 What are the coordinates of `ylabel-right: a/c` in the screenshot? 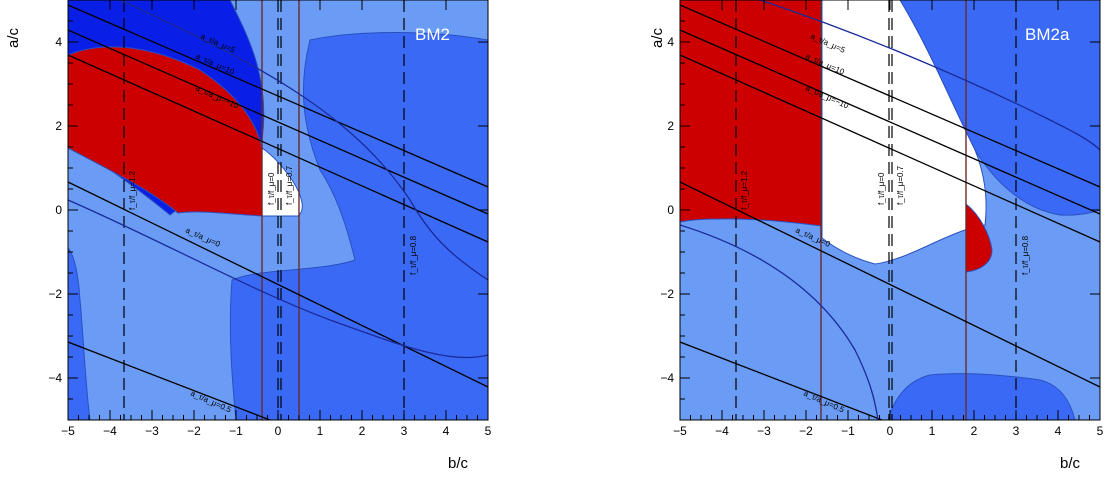 It's located at (657, 38).